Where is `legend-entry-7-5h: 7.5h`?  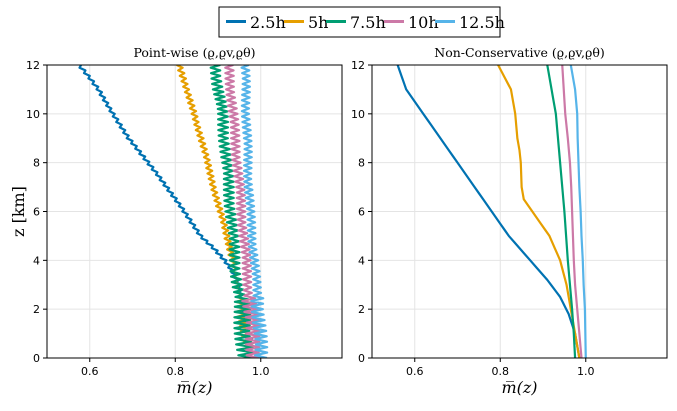 legend-entry-7-5h: 7.5h is located at coordinates (356, 22).